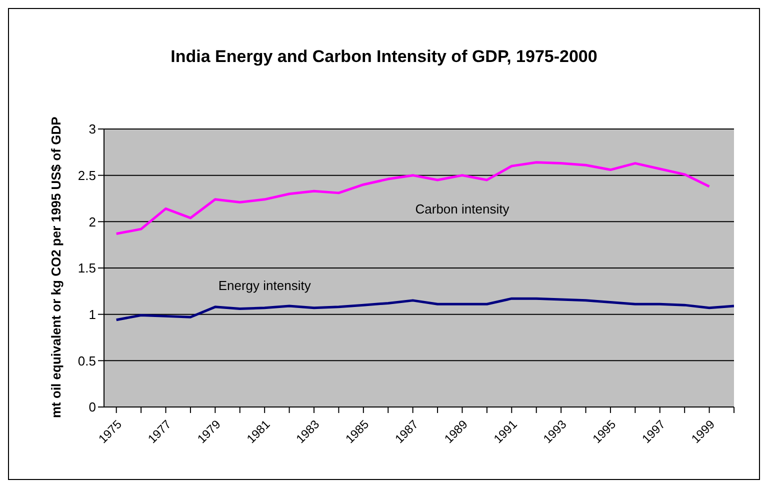 This screenshot has width=769, height=483. What do you see at coordinates (92, 314) in the screenshot?
I see `y-tick-label: 1` at bounding box center [92, 314].